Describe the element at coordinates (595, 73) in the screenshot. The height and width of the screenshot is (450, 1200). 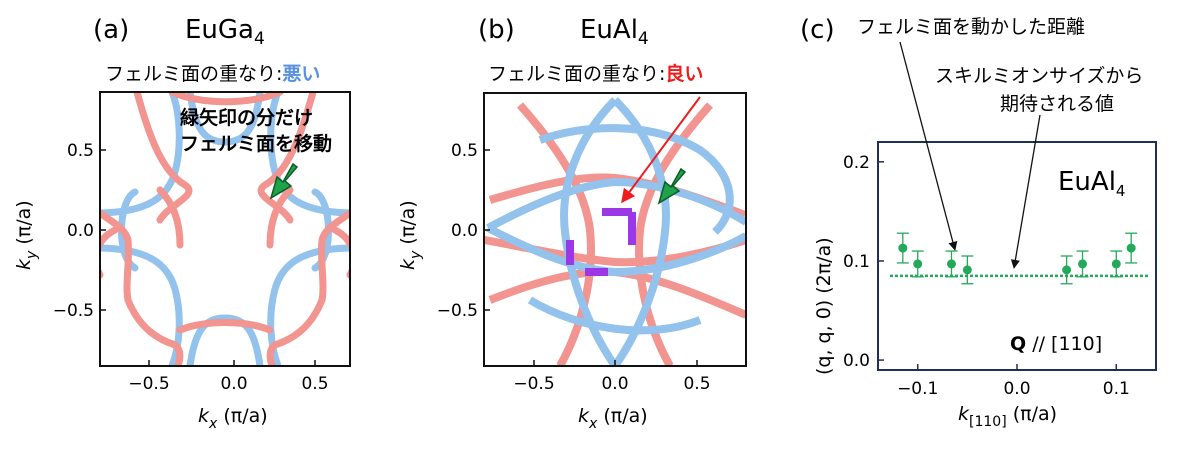
I see `panel-b-subtitle: フェルミ面の重なり:良い` at that location.